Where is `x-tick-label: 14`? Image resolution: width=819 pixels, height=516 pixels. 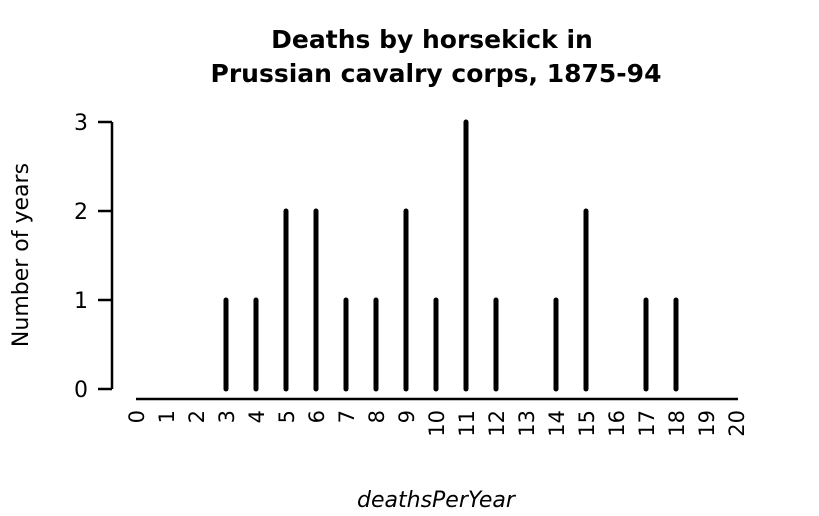
x-tick-label: 14 is located at coordinates (557, 423).